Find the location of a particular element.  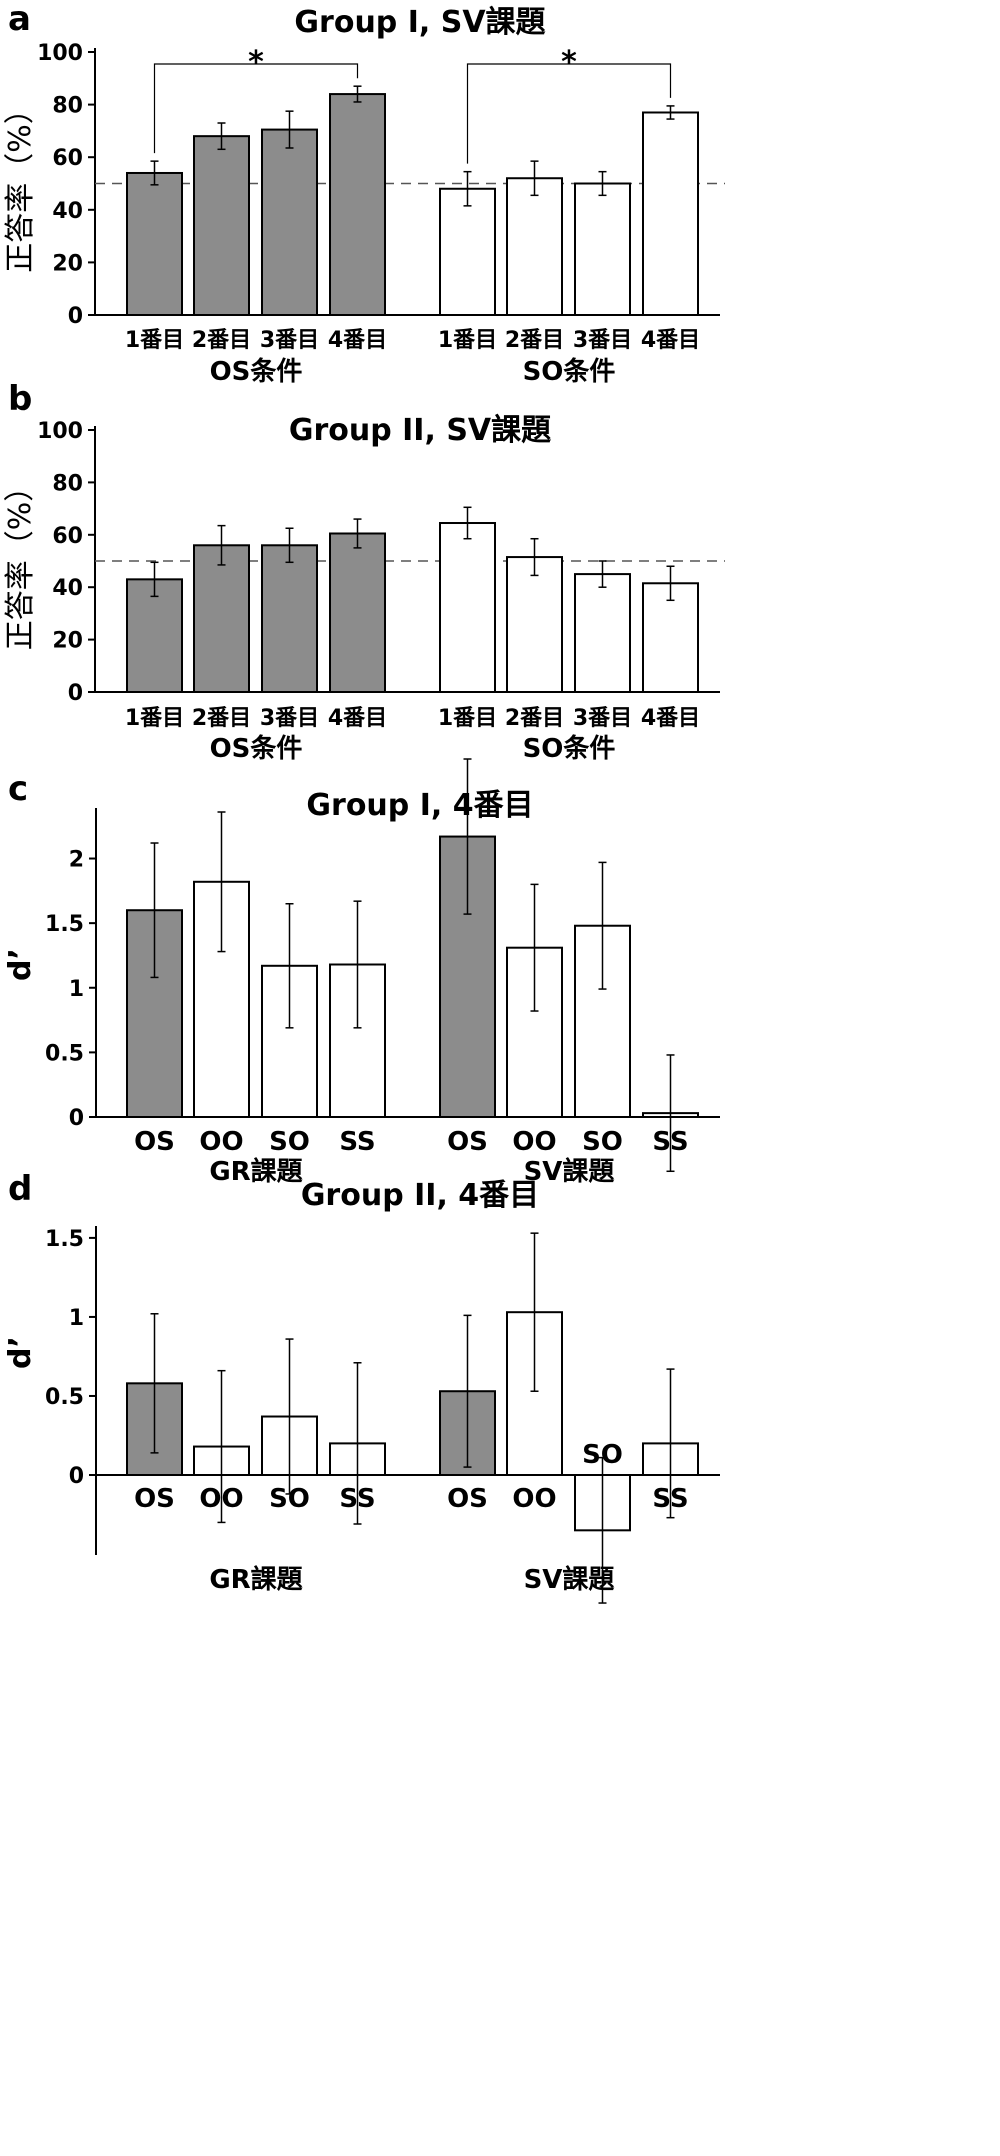

panel-letter: c is located at coordinates (18, 789).